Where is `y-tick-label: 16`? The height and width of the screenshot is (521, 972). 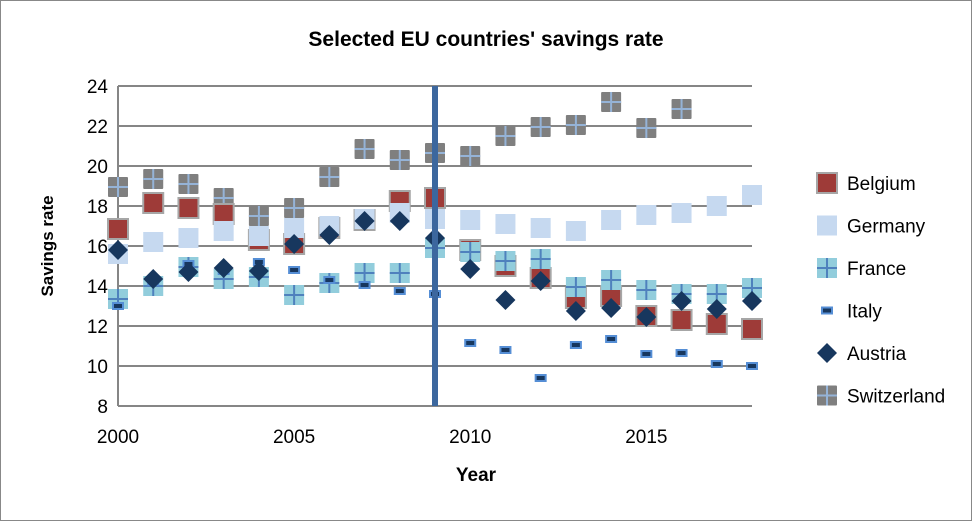
y-tick-label: 16 is located at coordinates (97, 247).